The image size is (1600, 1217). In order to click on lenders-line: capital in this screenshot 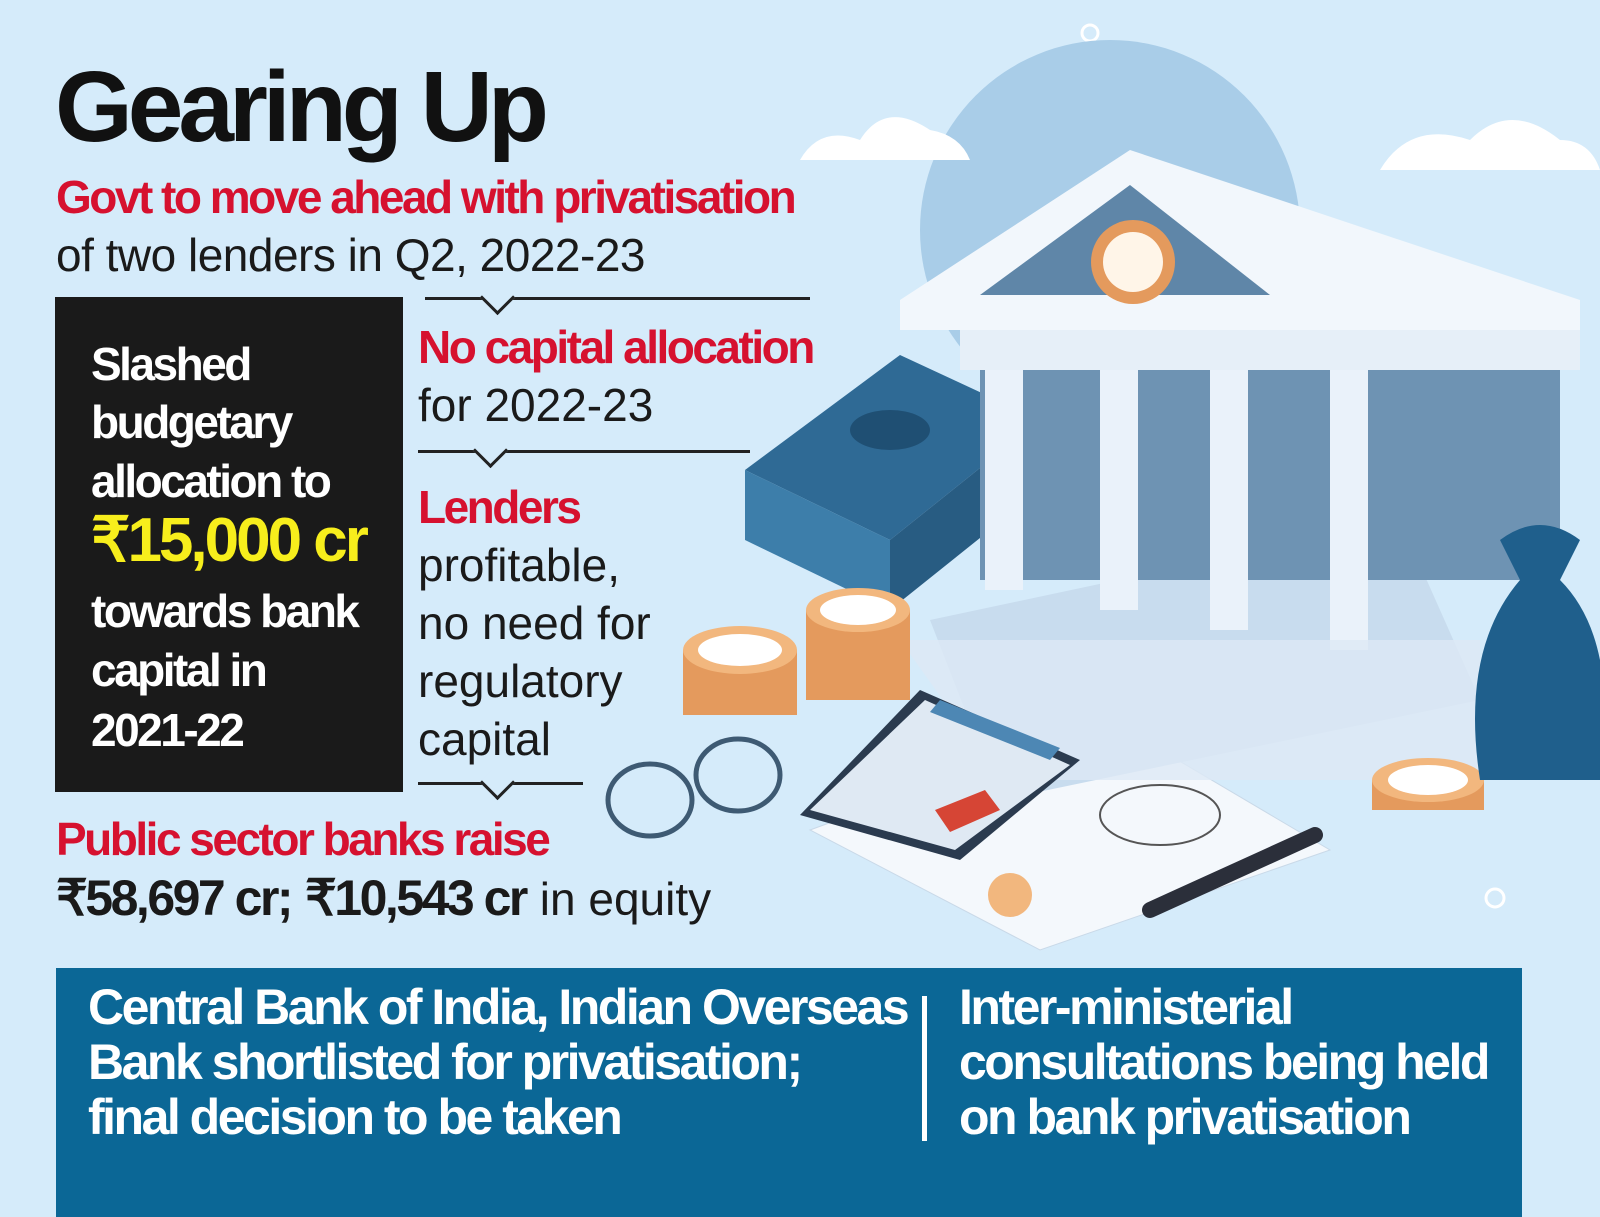, I will do `click(484, 739)`.